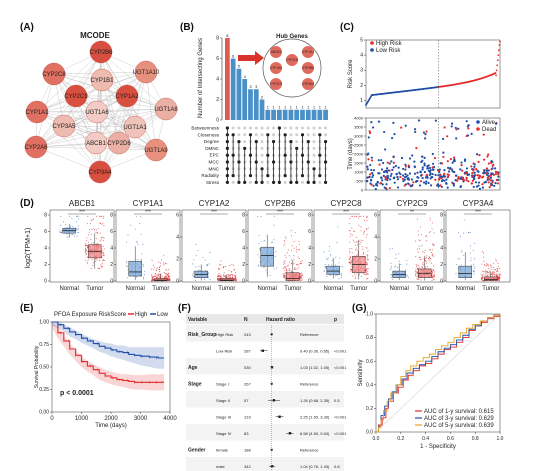  I want to click on upset-matrix-dot, so click(308, 135).